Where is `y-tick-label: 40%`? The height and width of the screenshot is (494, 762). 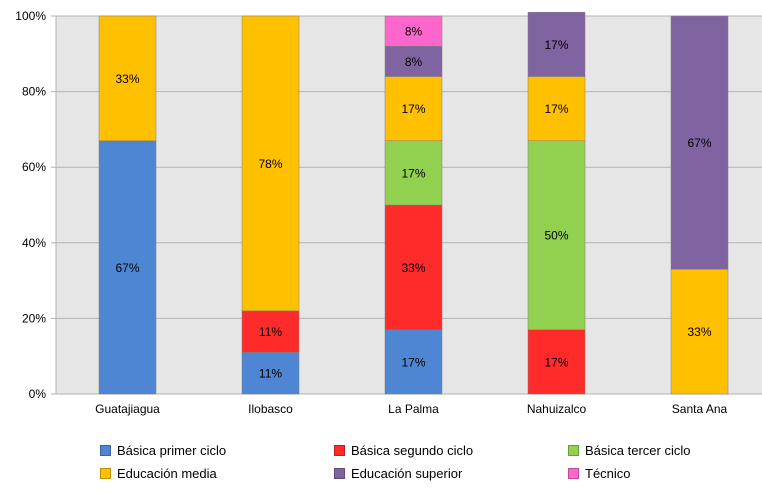 y-tick-label: 40% is located at coordinates (34, 243).